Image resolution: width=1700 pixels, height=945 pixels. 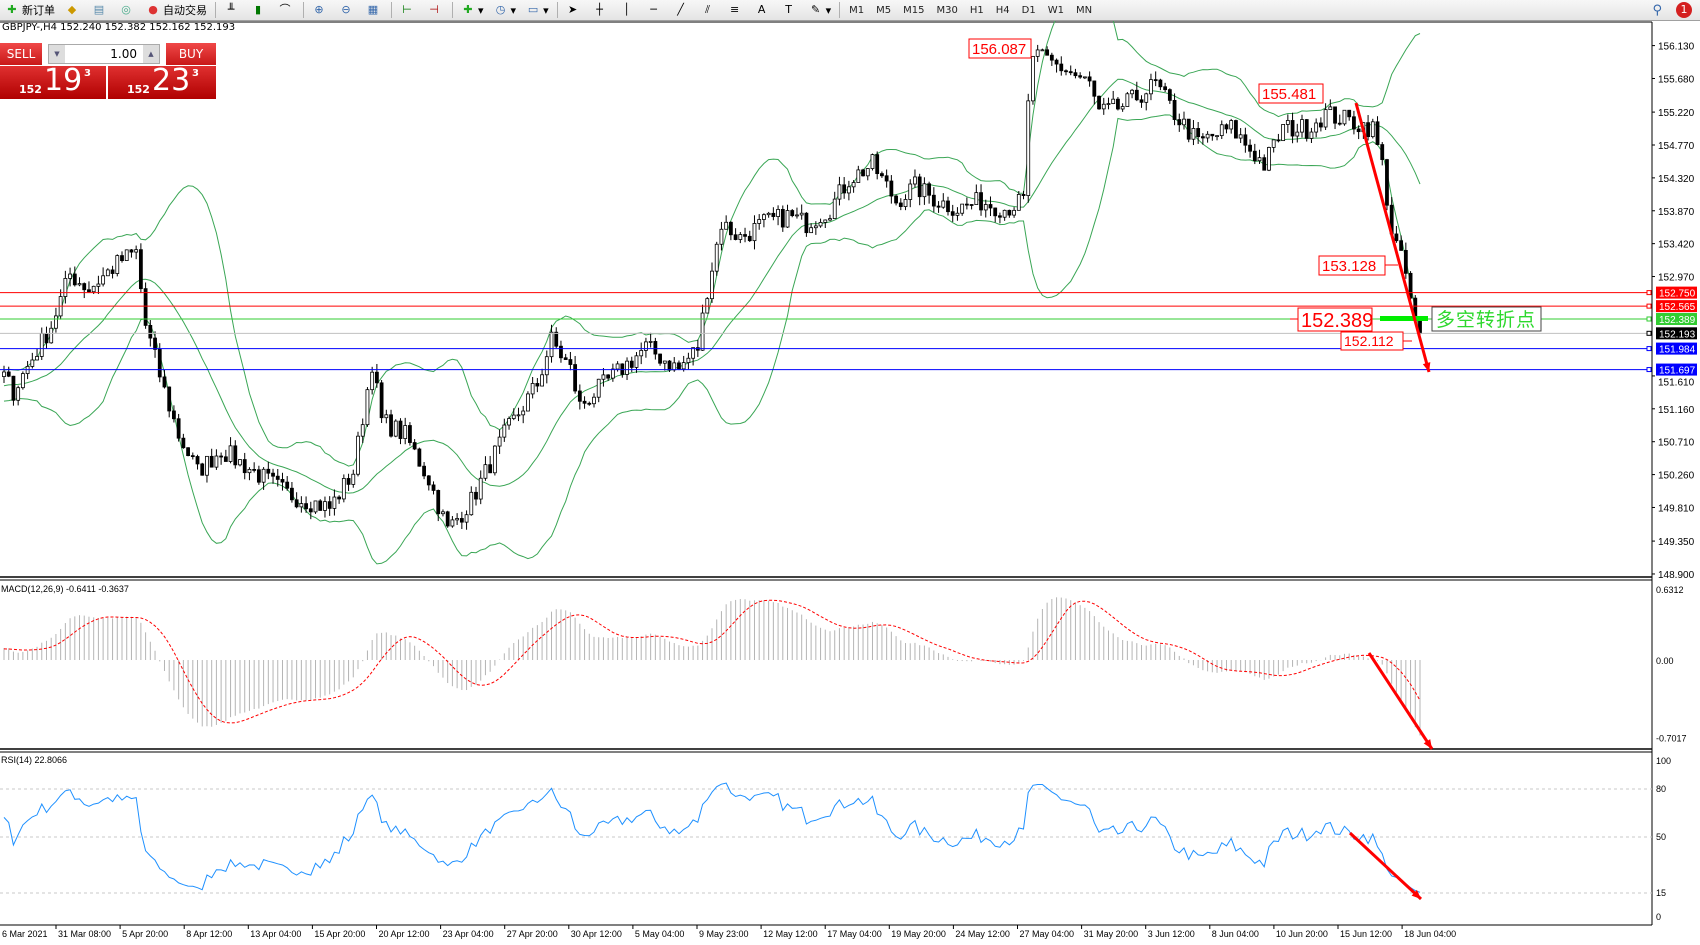 What do you see at coordinates (472, 10) in the screenshot?
I see `indicators-button: ✚ ▾` at bounding box center [472, 10].